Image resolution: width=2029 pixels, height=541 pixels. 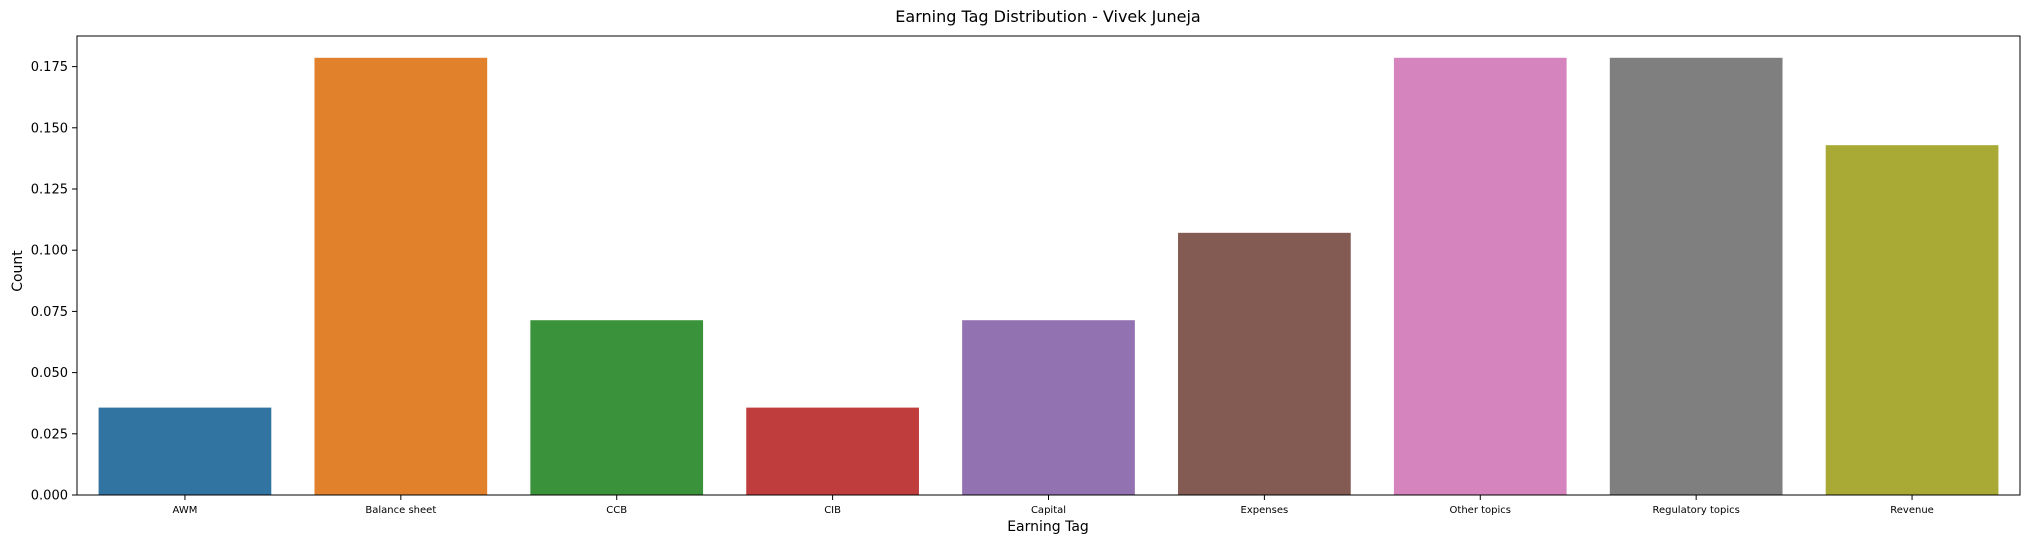 What do you see at coordinates (49, 373) in the screenshot?
I see `y-tick-label: 0.050` at bounding box center [49, 373].